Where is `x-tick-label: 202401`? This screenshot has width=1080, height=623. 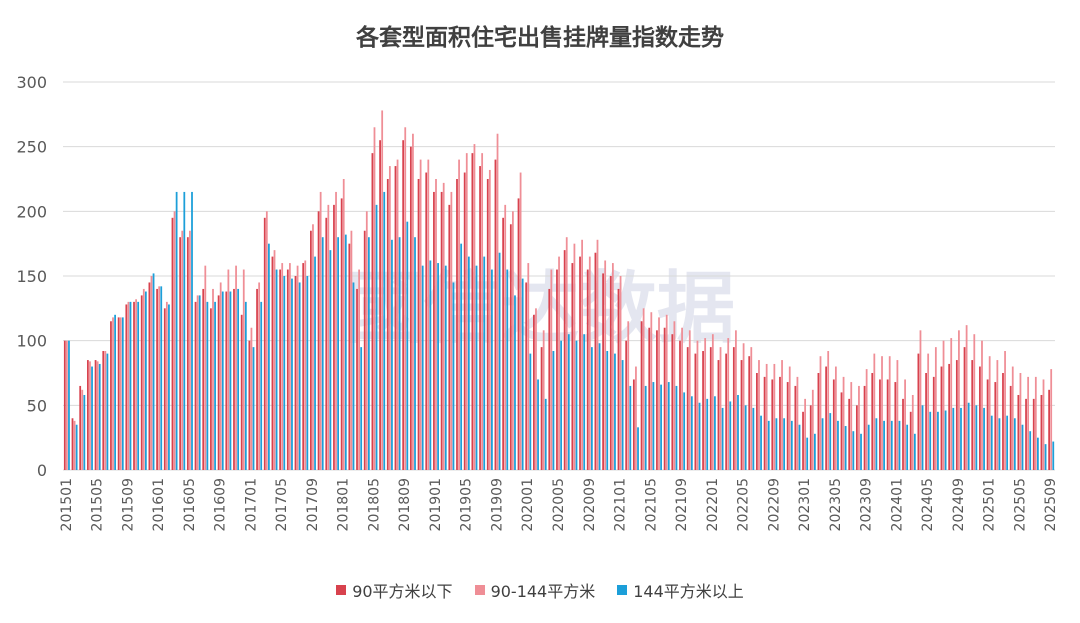 x-tick-label: 202401 is located at coordinates (897, 504).